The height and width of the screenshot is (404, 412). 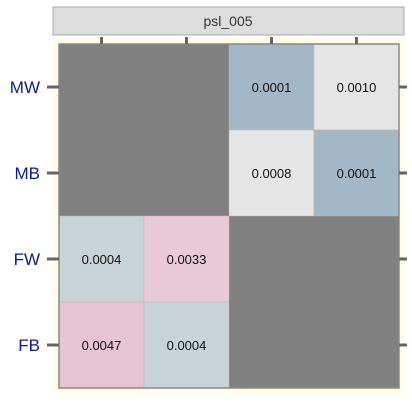 I want to click on panel-strip-title: psl_005, so click(x=227, y=21).